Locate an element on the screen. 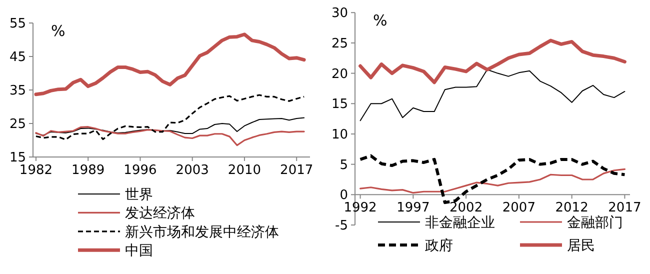 The height and width of the screenshot is (274, 650). x-tick-label: 2002 is located at coordinates (466, 208).